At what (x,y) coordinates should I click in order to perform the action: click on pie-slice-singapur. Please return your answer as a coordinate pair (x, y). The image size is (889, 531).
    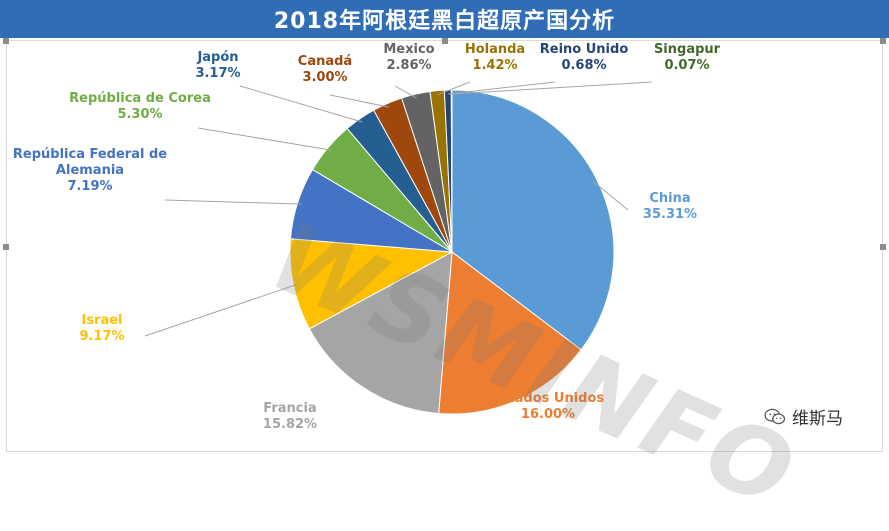
    Looking at the image, I should click on (451, 171).